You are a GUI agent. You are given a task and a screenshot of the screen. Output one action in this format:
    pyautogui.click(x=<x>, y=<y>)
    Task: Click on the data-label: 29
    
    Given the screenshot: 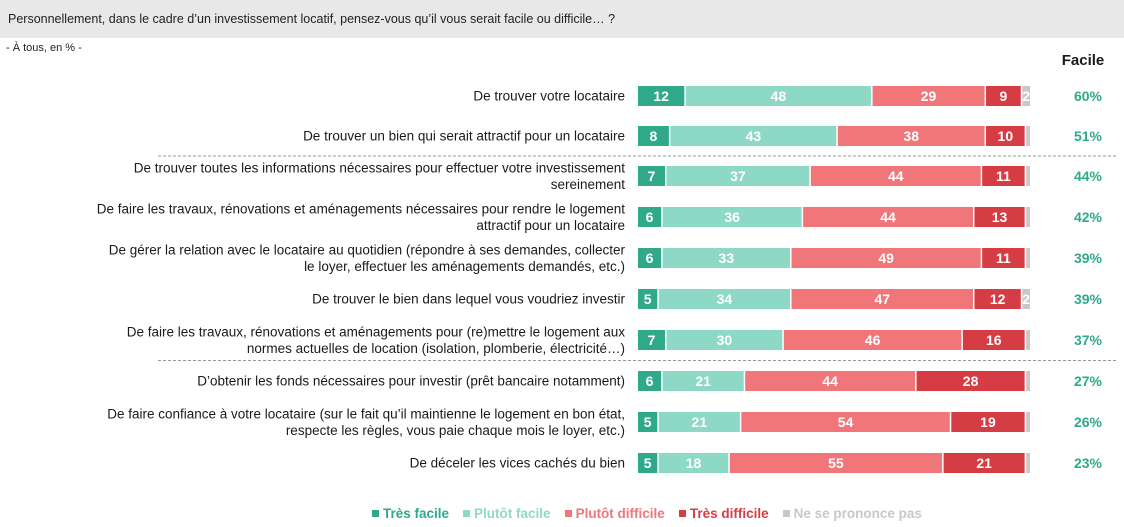 What is the action you would take?
    pyautogui.click(x=929, y=96)
    